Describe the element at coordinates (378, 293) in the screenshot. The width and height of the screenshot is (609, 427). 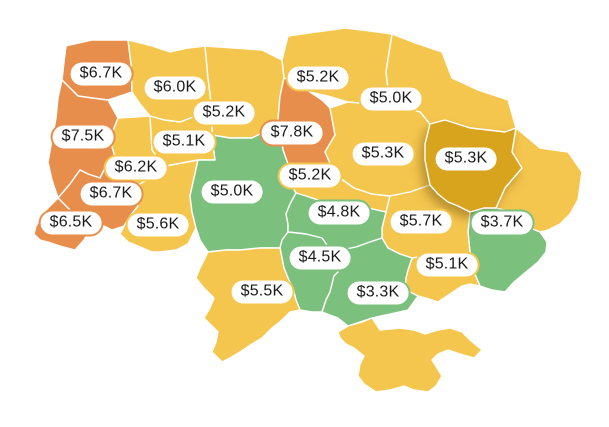
I see `value-label-kherson: $3.3K` at that location.